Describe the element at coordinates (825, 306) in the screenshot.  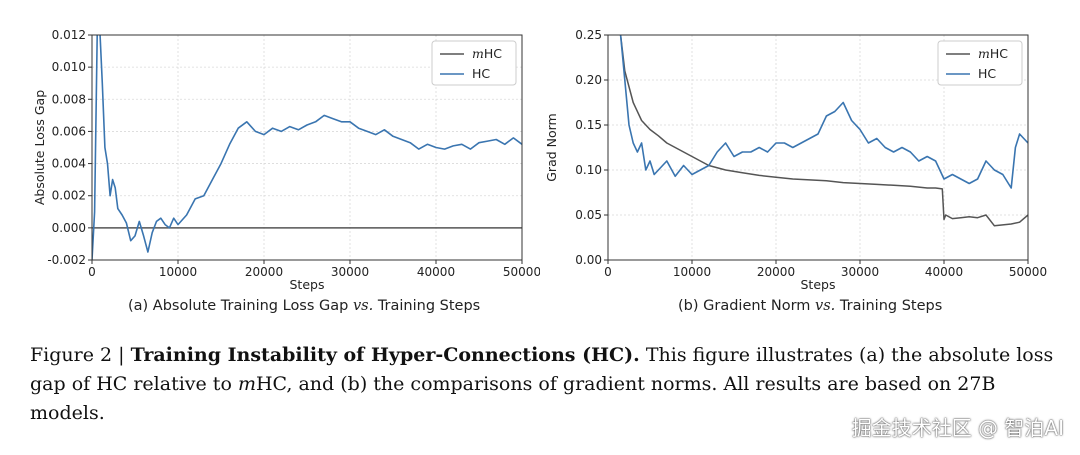
I see `subcaption-b-vs: vs.` at that location.